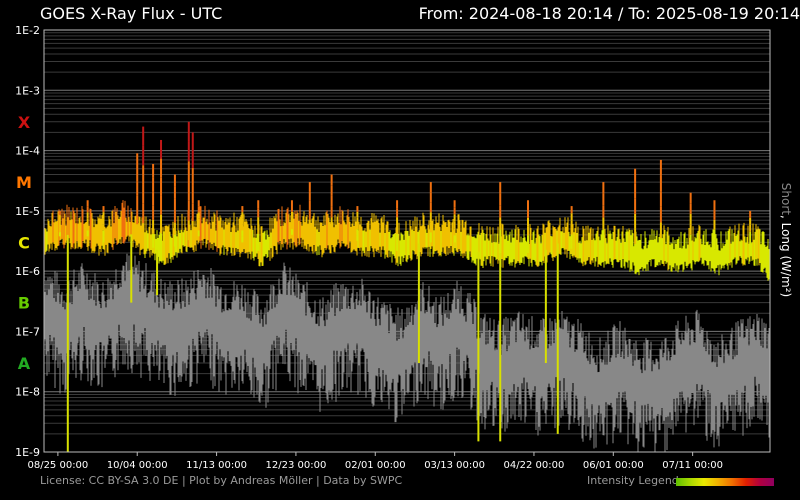 This screenshot has height=500, width=800. What do you see at coordinates (534, 465) in the screenshot?
I see `x-tick-label: 04/22 00:00` at bounding box center [534, 465].